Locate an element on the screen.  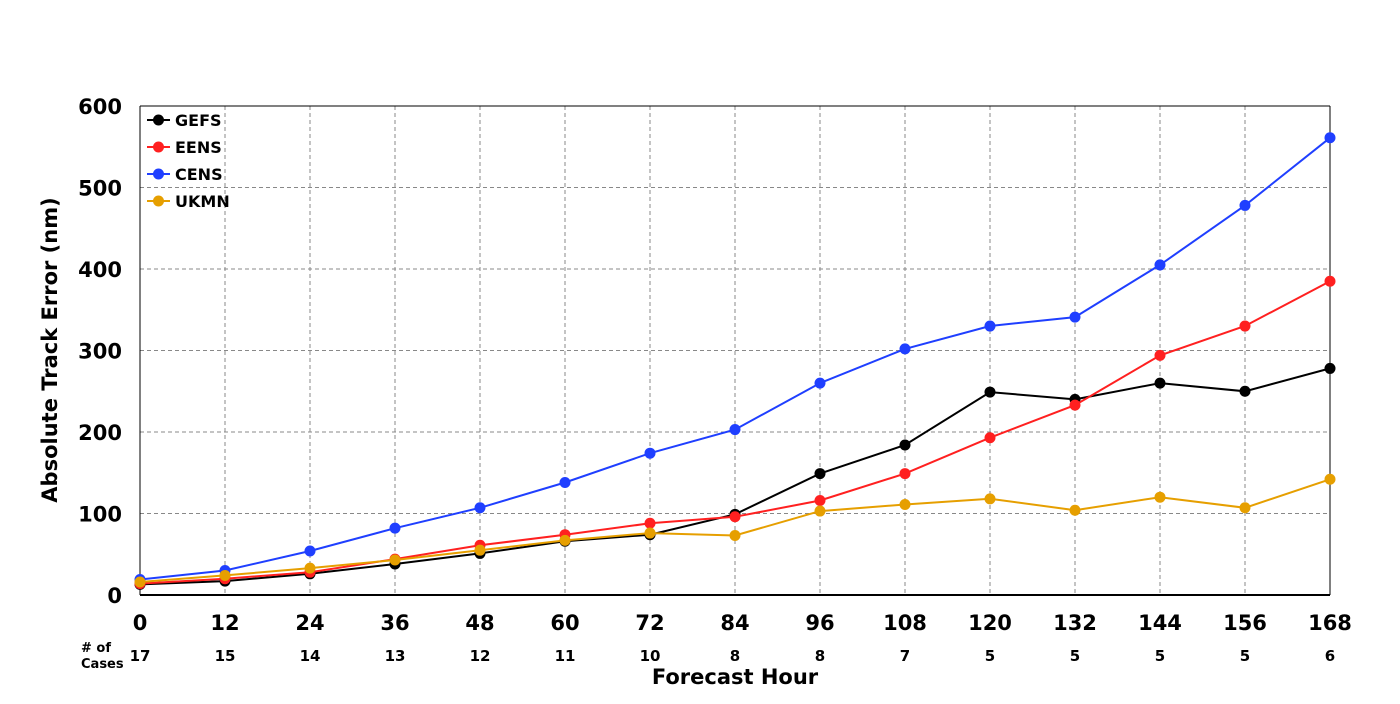
x-tick-label: 132 is located at coordinates (1075, 623).